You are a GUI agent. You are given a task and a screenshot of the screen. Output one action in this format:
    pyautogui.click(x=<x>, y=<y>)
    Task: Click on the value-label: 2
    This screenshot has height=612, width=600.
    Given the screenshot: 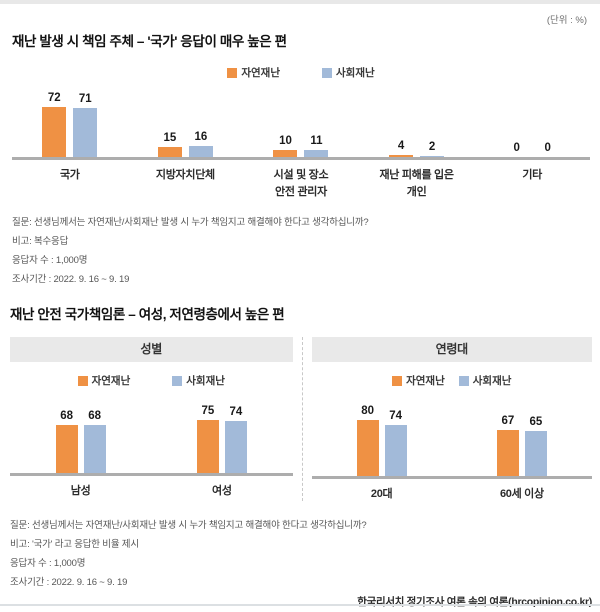 What is the action you would take?
    pyautogui.click(x=432, y=147)
    